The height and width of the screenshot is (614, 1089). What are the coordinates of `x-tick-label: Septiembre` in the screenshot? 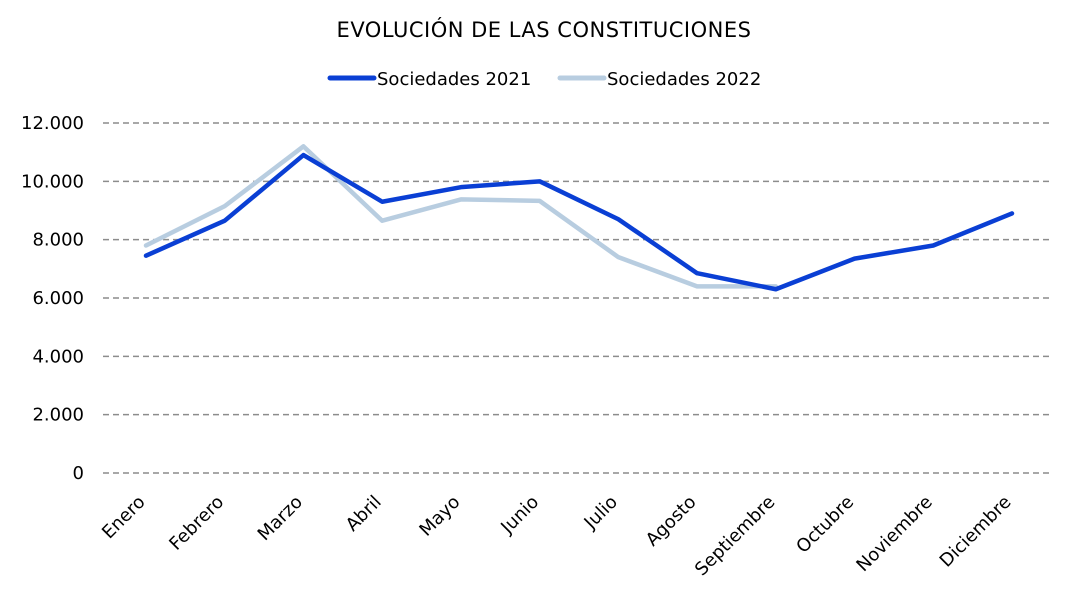 It's located at (735, 536).